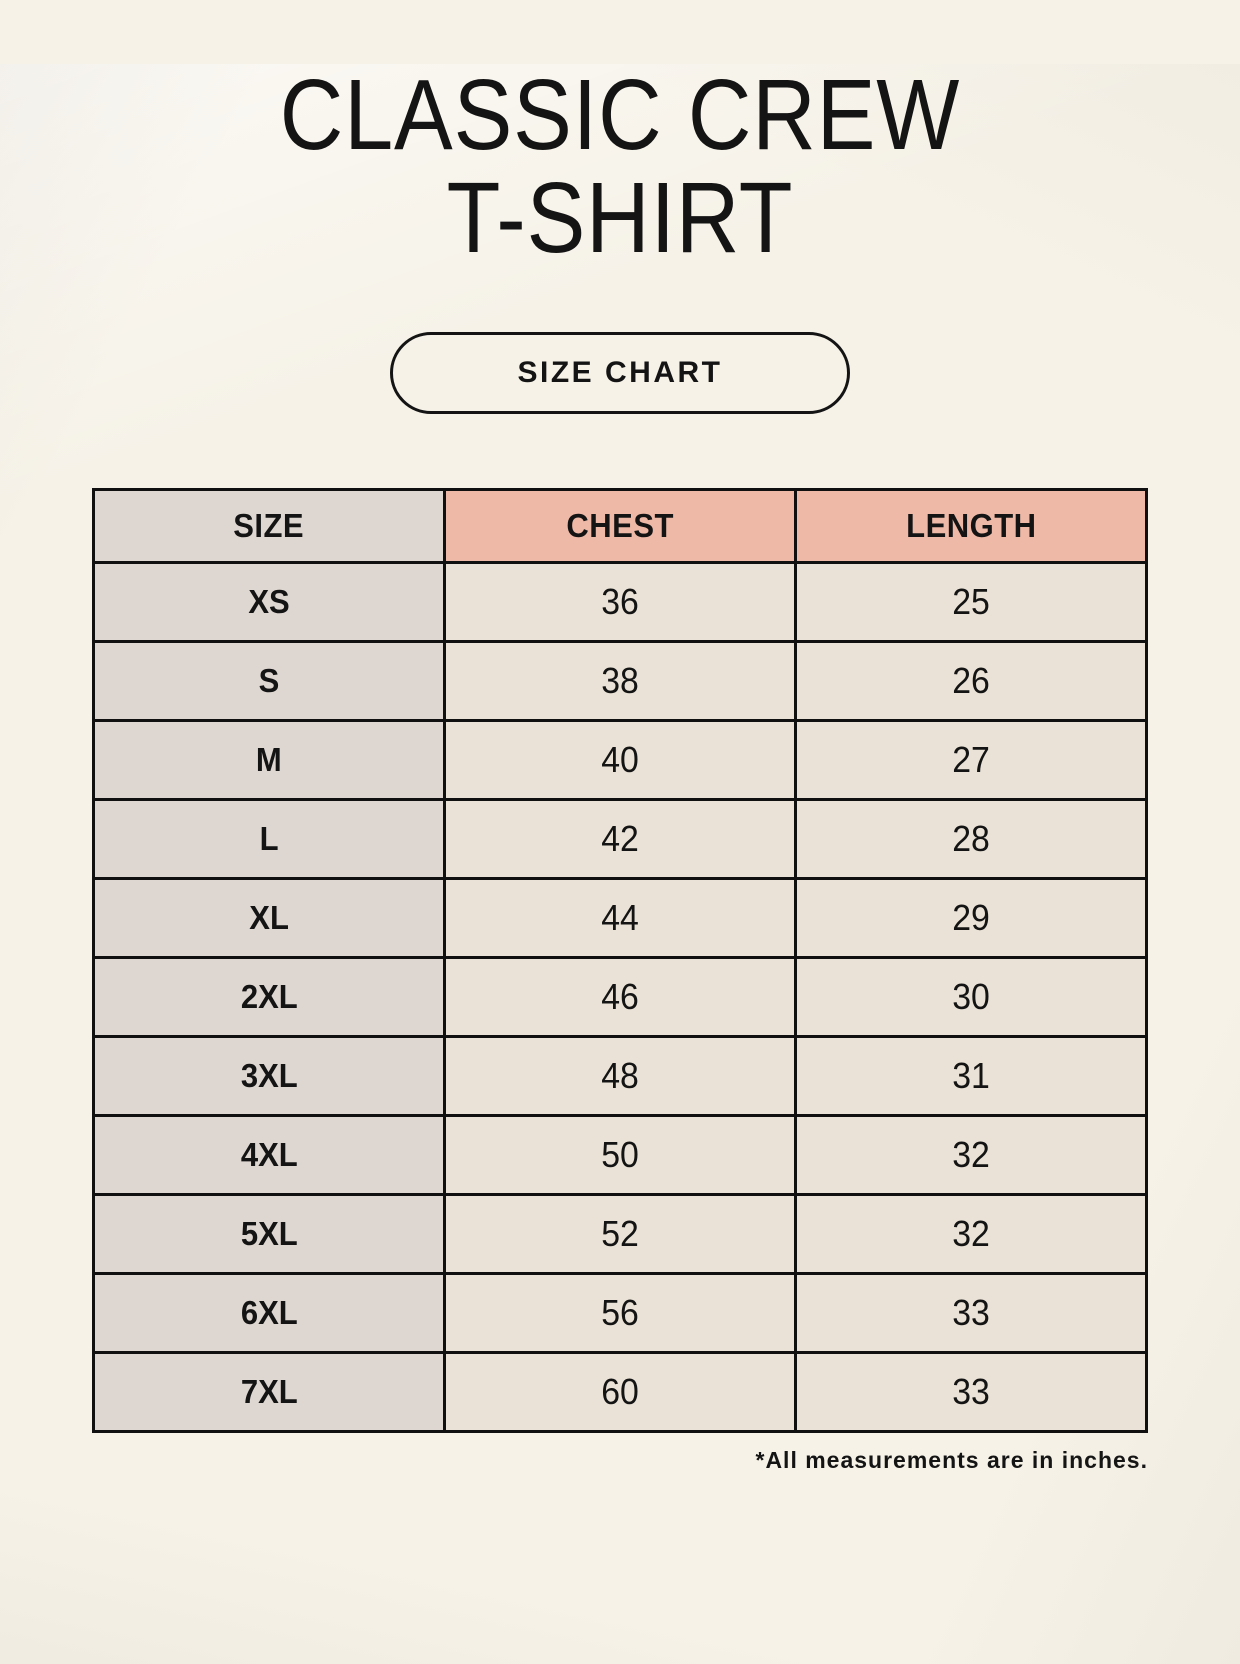  I want to click on size-cell: 3XL, so click(269, 1076).